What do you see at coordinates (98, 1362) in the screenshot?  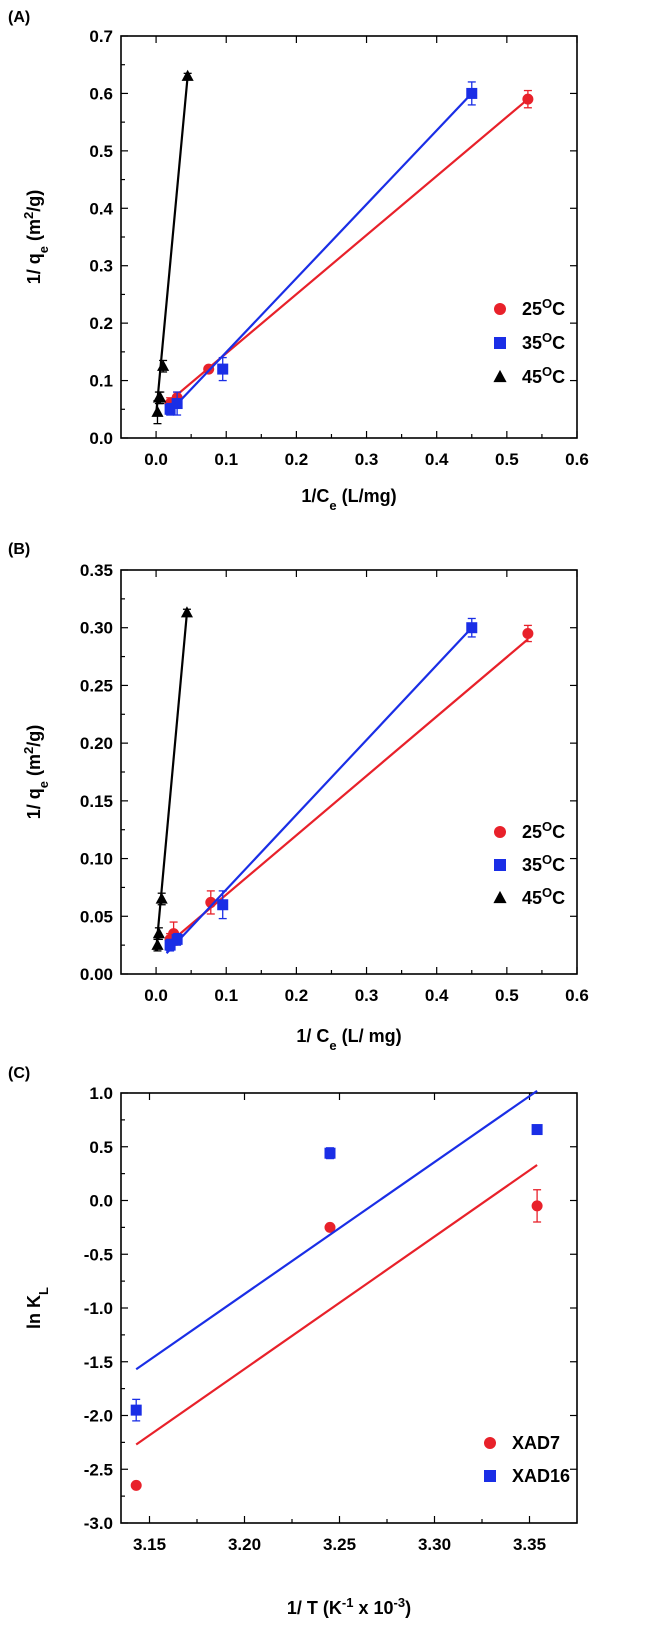 I see `y-tick-label: -1.5` at bounding box center [98, 1362].